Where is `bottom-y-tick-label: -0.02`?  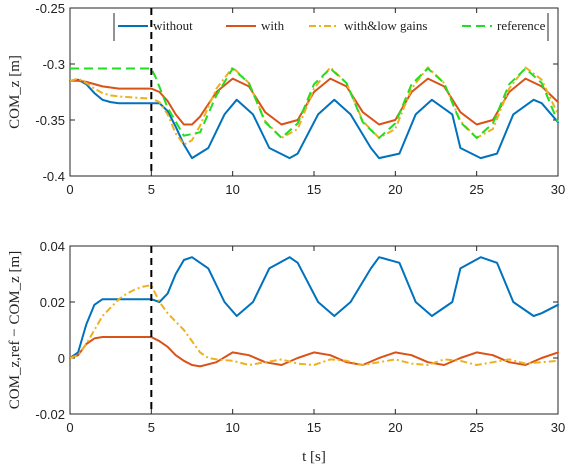 bottom-y-tick-label: -0.02 is located at coordinates (50, 414).